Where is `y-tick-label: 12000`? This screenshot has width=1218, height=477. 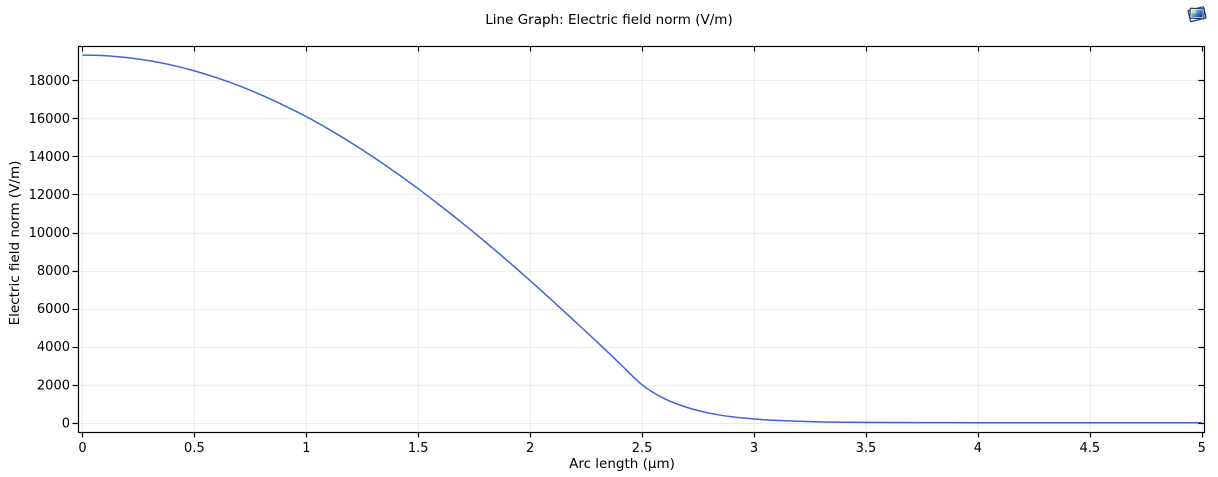 y-tick-label: 12000 is located at coordinates (49, 195).